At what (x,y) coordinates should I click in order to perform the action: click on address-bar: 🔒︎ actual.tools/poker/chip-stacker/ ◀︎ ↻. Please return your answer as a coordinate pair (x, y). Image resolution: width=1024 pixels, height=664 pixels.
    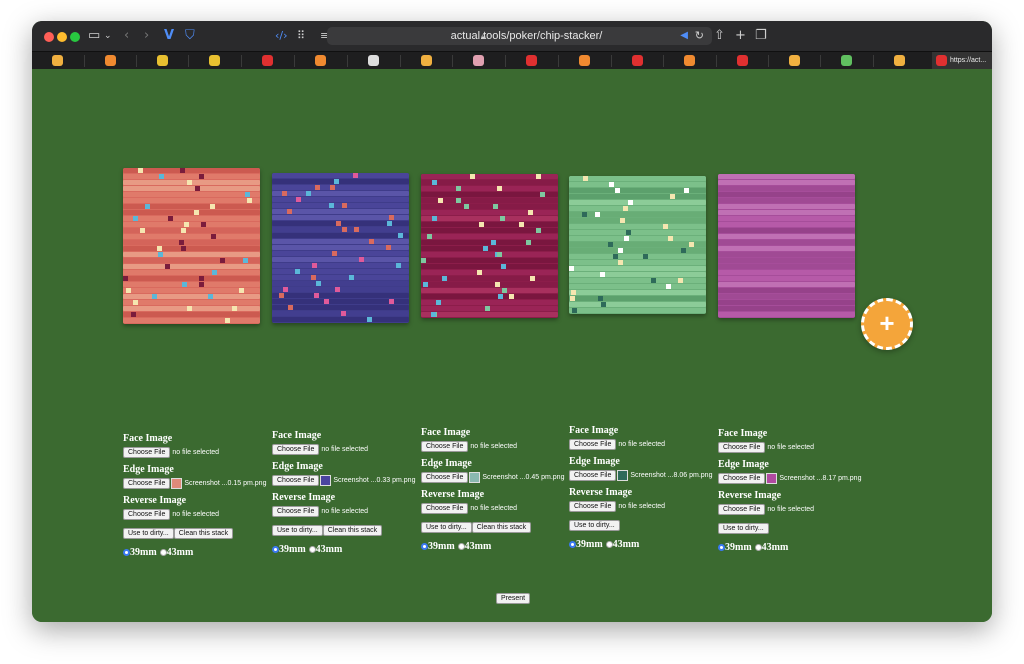
    Looking at the image, I should click on (519, 36).